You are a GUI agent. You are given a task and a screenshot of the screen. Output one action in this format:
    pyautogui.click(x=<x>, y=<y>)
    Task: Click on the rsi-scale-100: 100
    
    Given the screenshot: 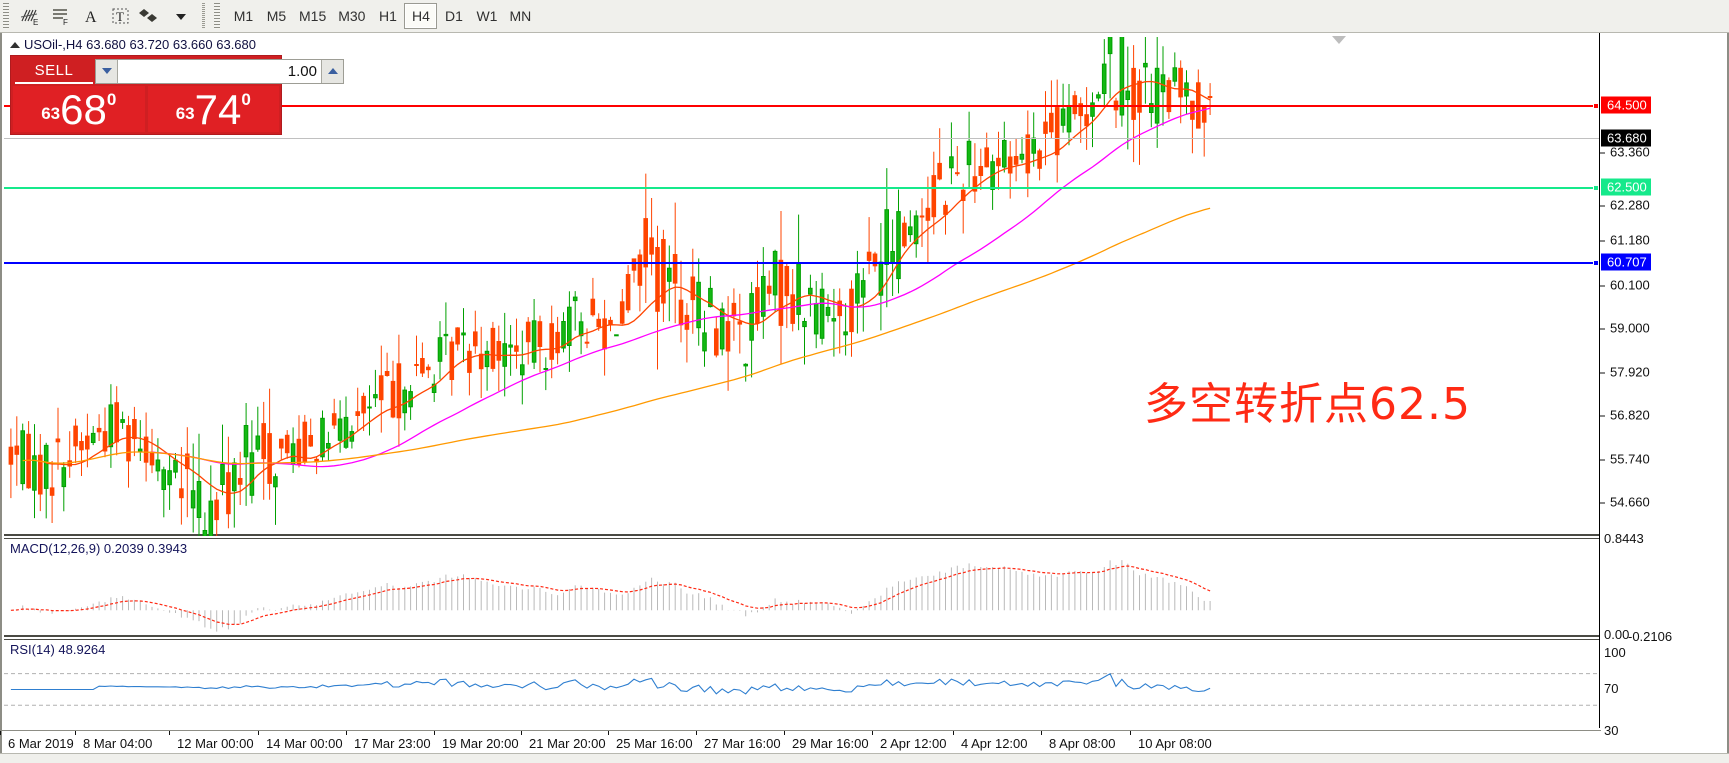 What is the action you would take?
    pyautogui.click(x=1615, y=652)
    